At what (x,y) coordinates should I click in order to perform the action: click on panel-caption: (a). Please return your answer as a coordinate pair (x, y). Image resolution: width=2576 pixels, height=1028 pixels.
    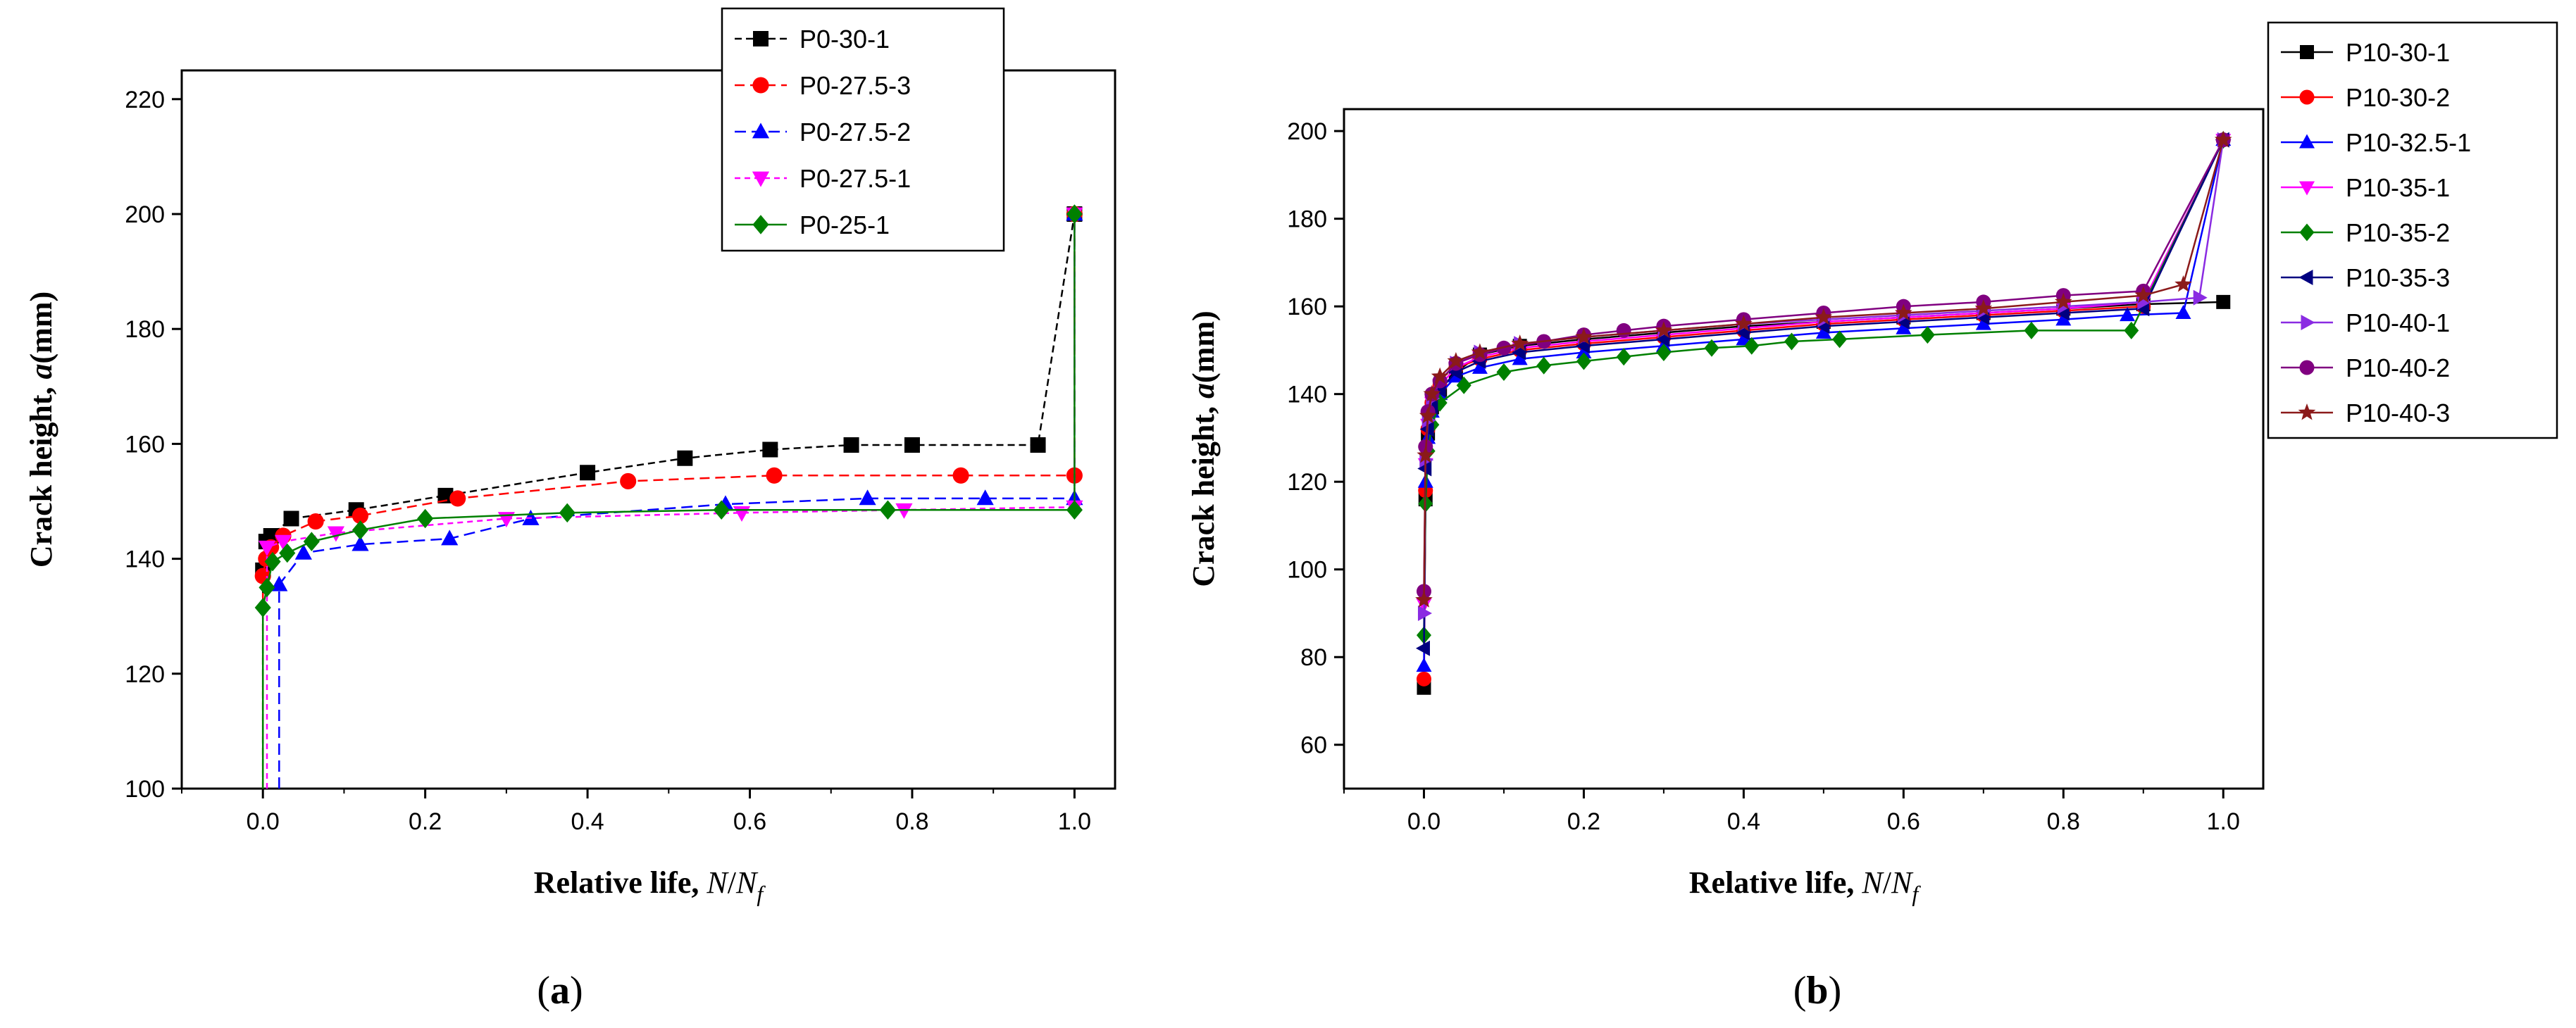
    Looking at the image, I should click on (560, 991).